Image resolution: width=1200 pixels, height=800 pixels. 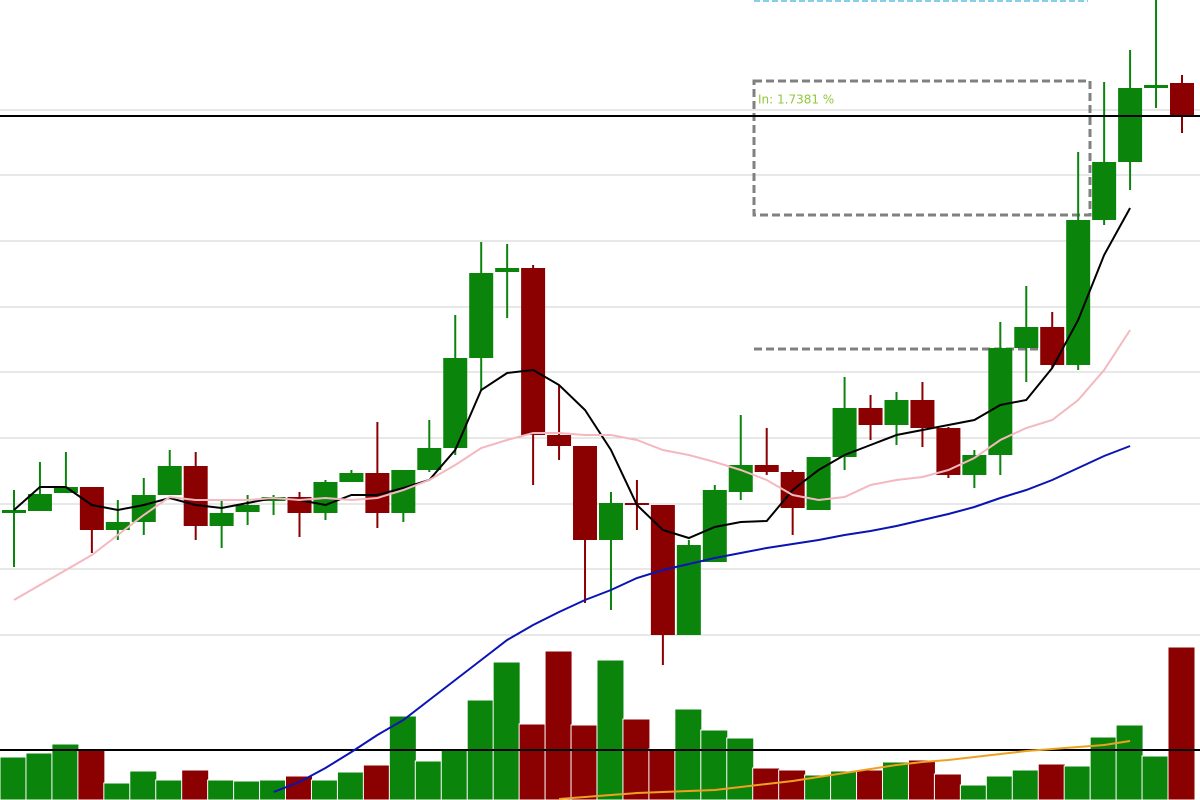 I want to click on ma-line, so click(x=844, y=770).